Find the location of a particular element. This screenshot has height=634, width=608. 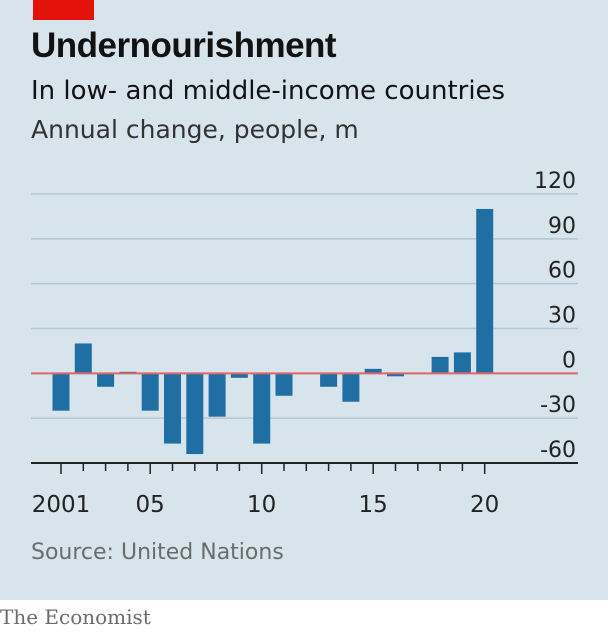

chart-unit-label: Annual change, people, m is located at coordinates (195, 129).